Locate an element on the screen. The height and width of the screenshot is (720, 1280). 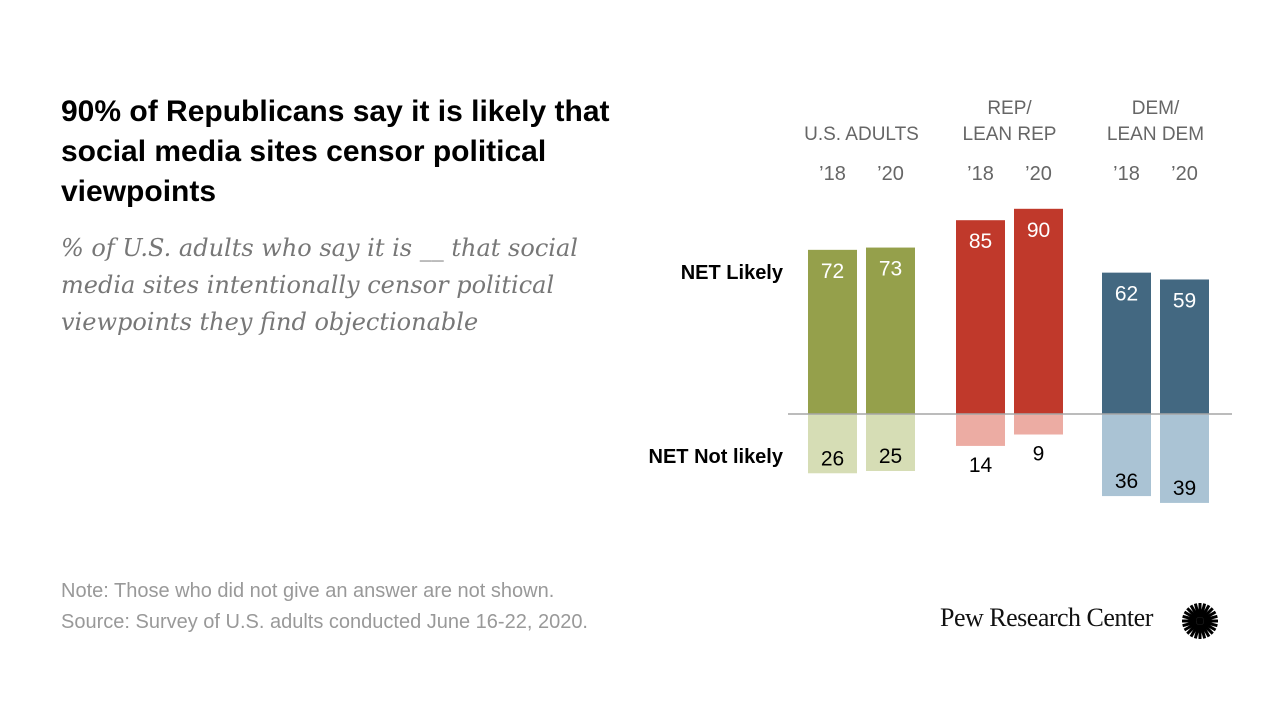
row-label-not-likely: NET Not likely is located at coordinates (716, 457).